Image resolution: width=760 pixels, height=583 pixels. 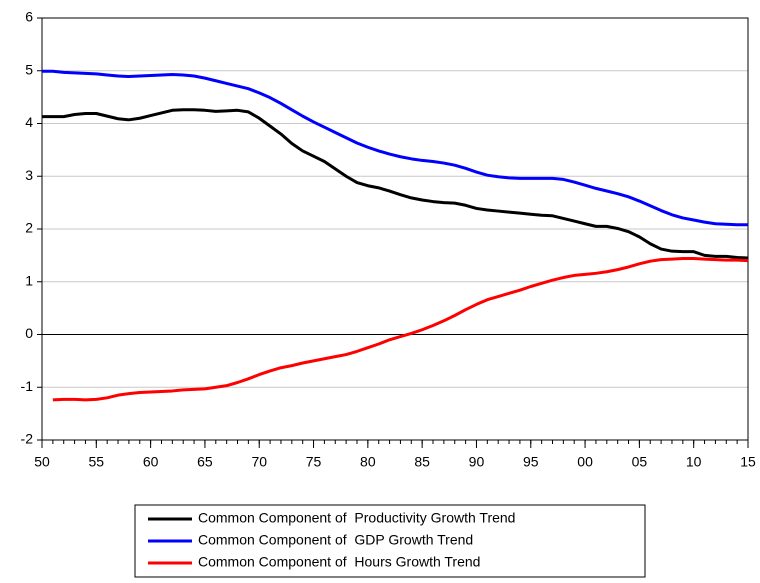 I want to click on x-tick-label: 85, so click(x=422, y=462).